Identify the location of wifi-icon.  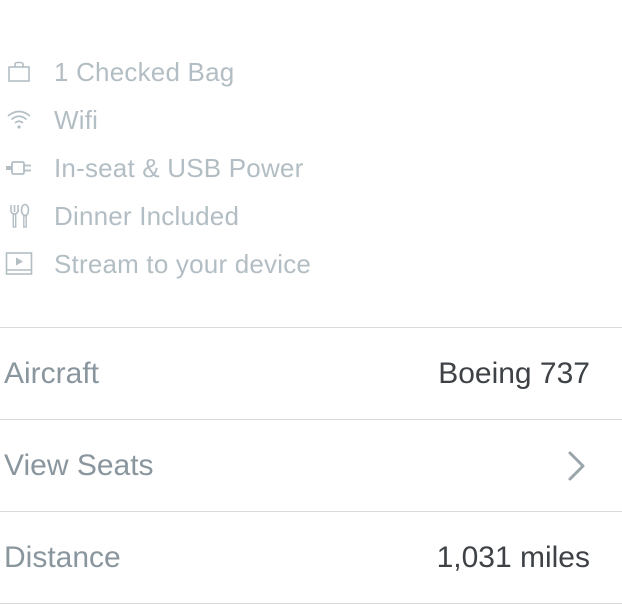
(19, 120).